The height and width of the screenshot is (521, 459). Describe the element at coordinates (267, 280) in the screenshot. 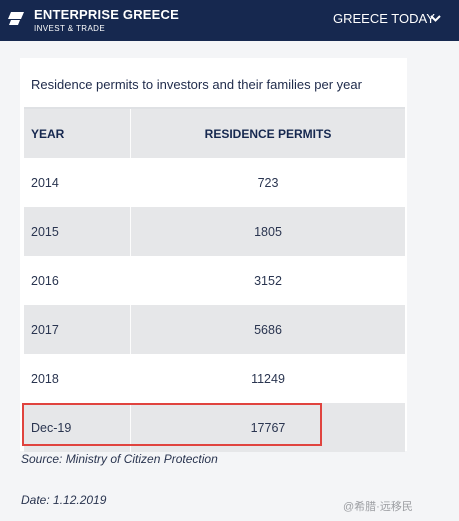

I see `permits-cell: 3152` at that location.